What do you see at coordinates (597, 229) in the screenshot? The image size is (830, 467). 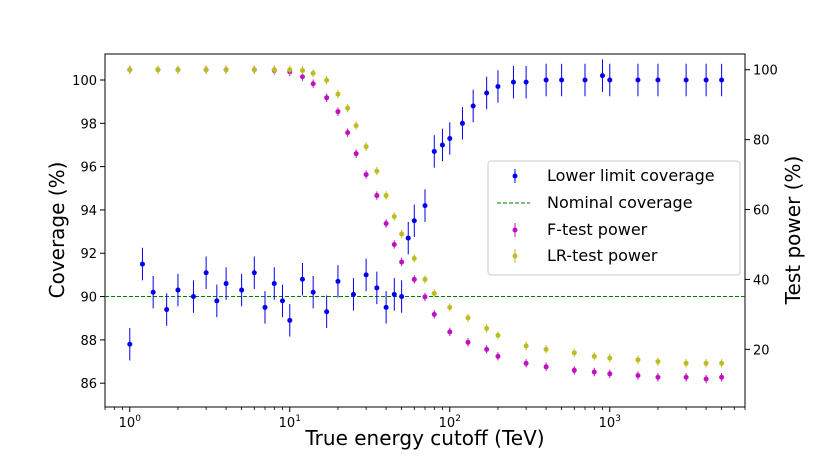 I see `legend-ftest-label: F-test power` at bounding box center [597, 229].